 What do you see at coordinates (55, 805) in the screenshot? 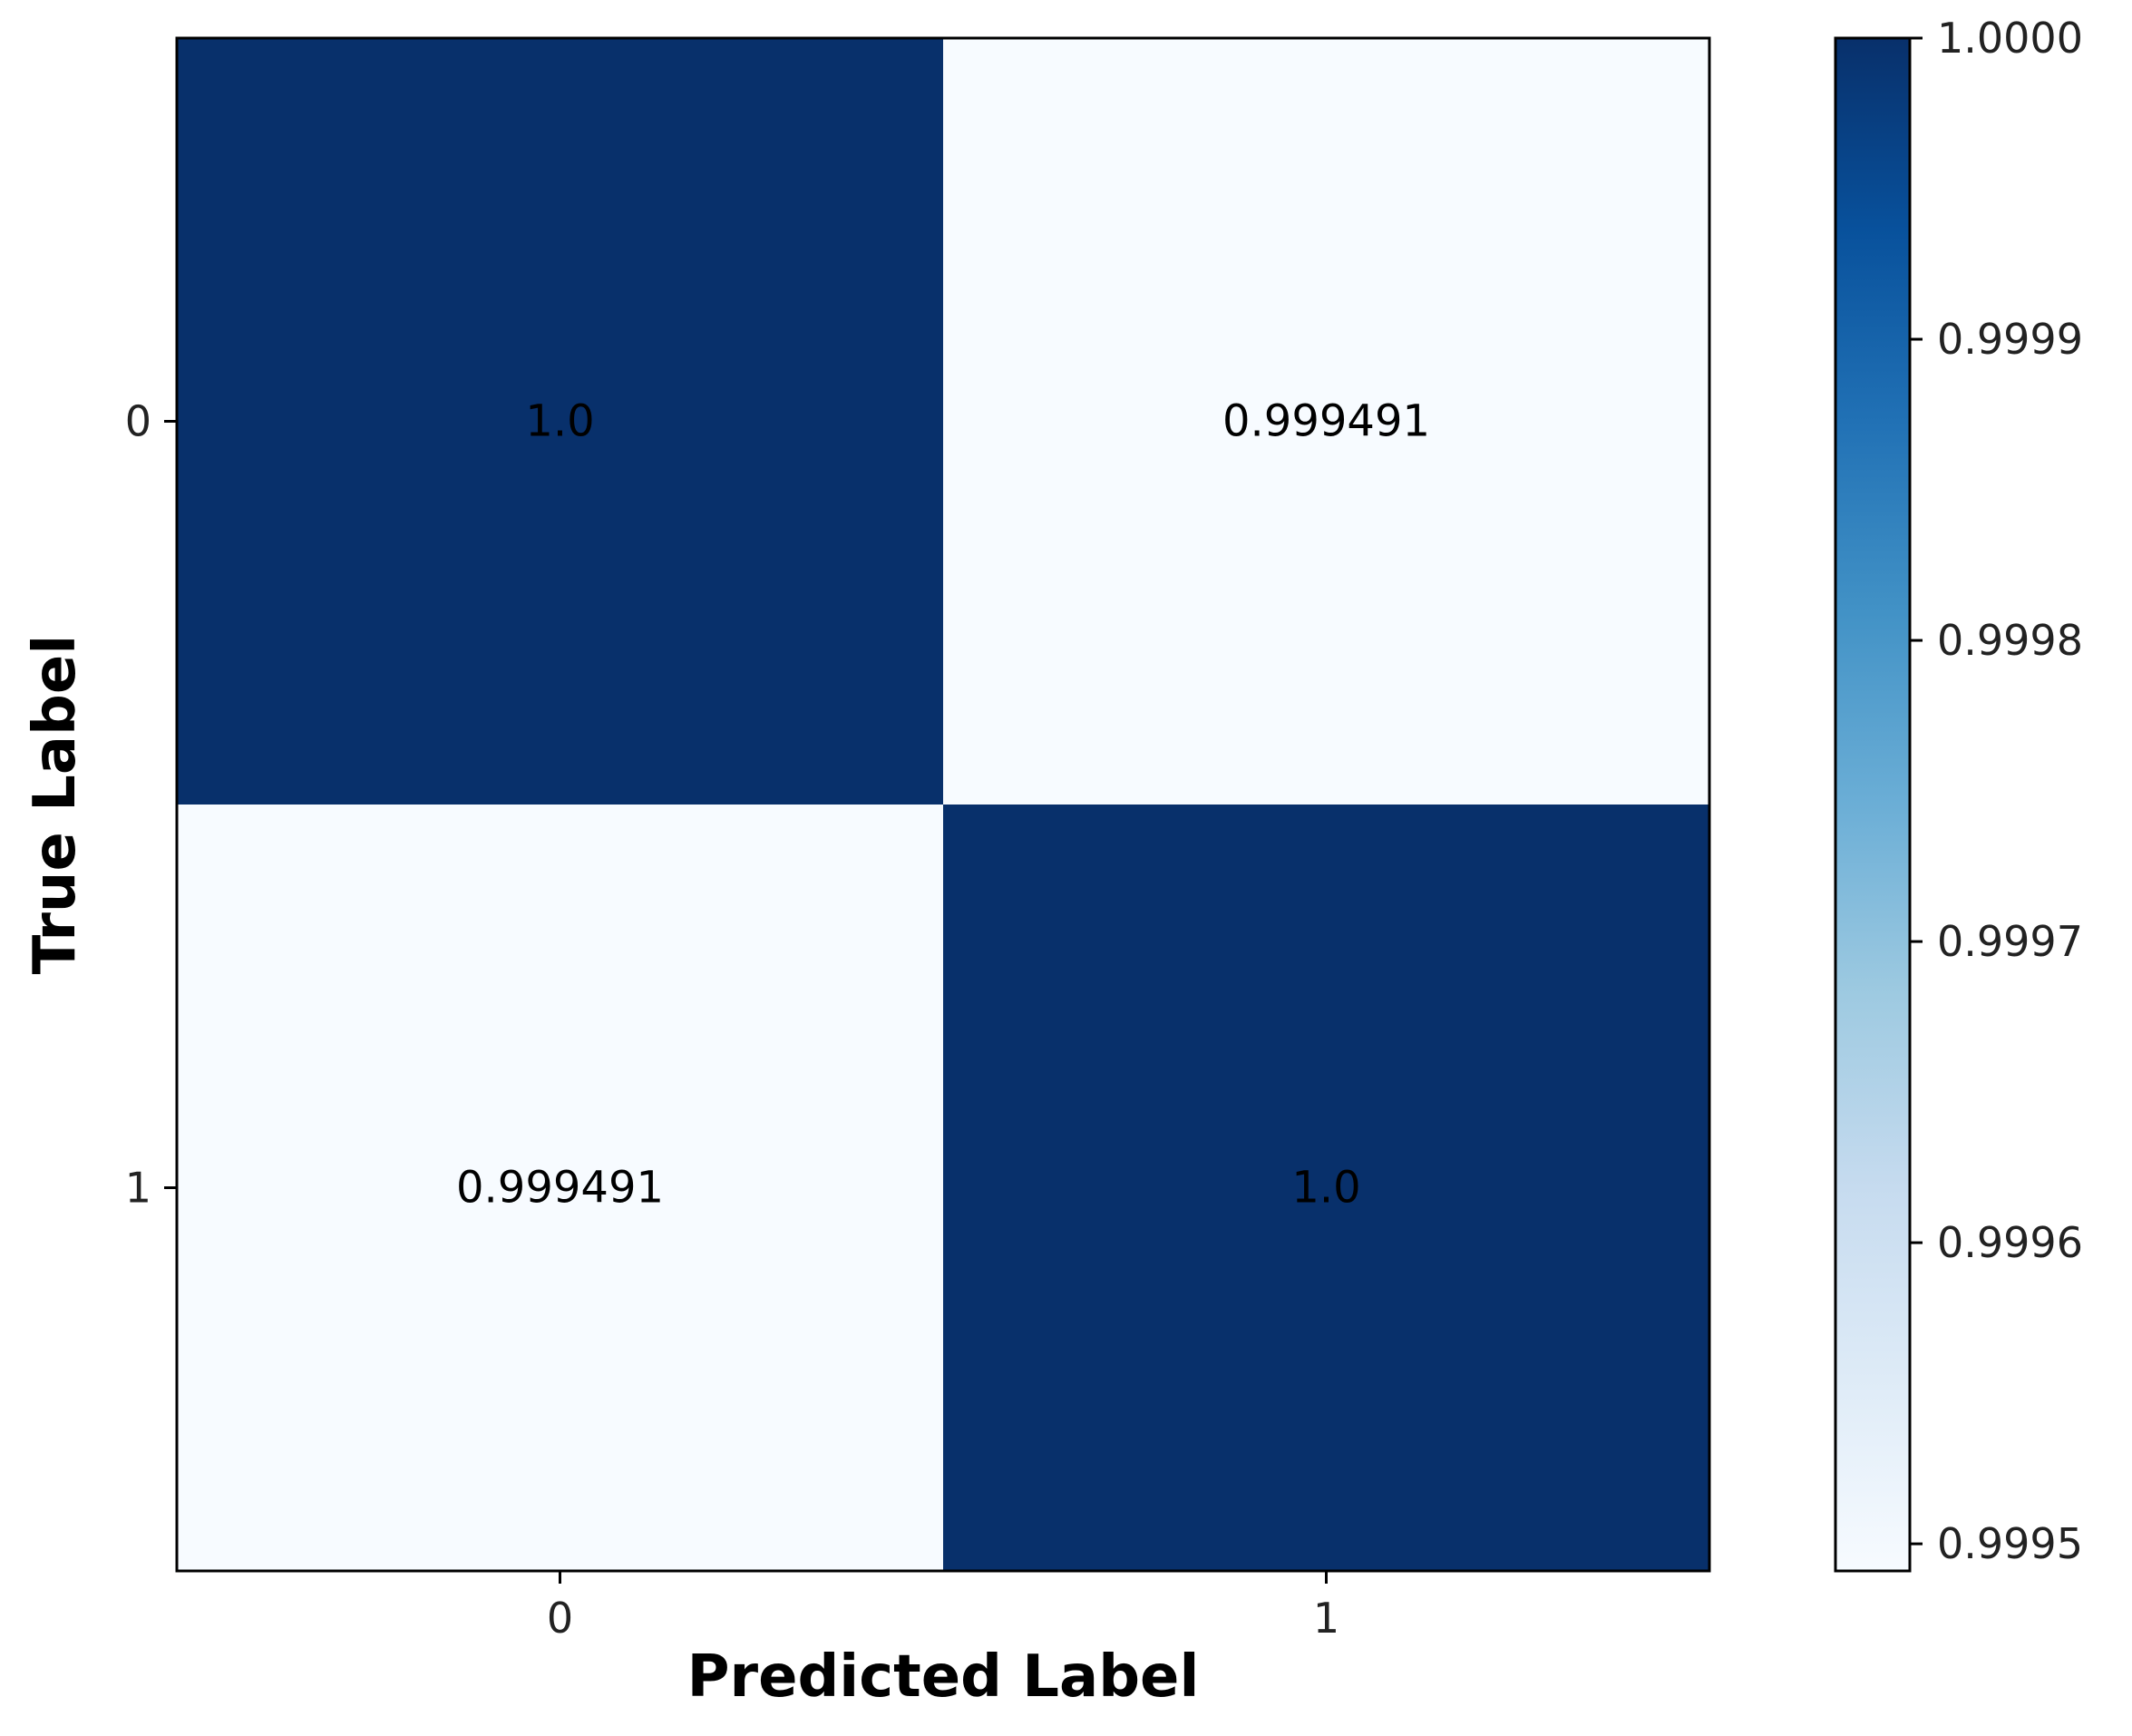
I see `y-axis-label: True Label` at bounding box center [55, 805].